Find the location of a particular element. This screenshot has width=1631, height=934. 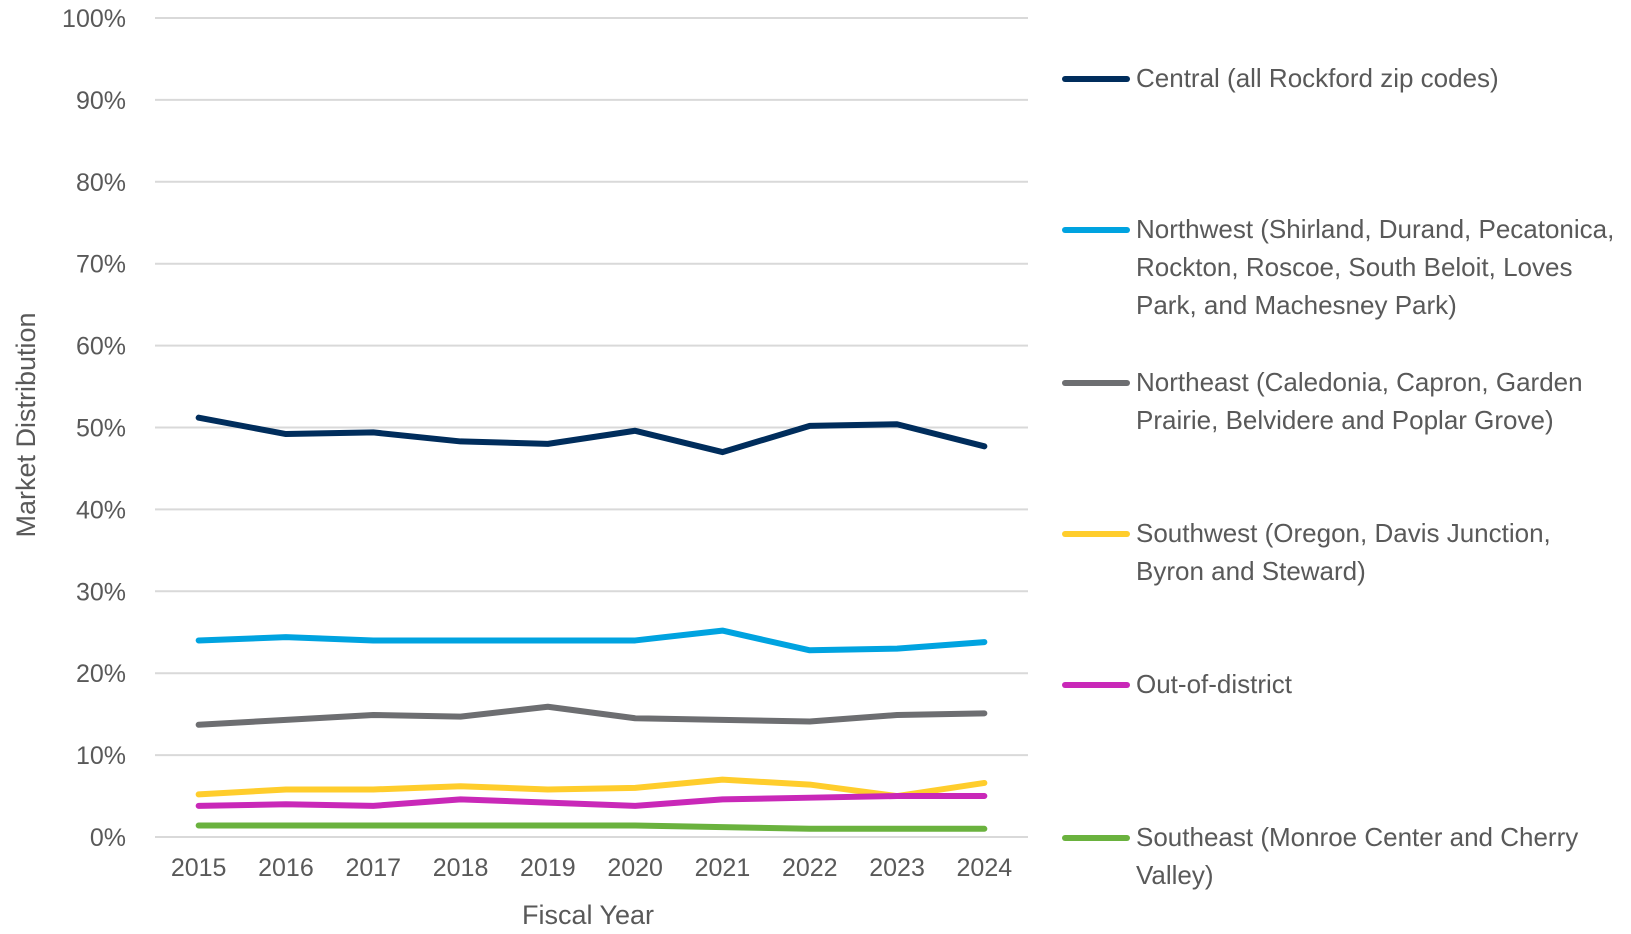

y-tick-label: 40% is located at coordinates (101, 510).